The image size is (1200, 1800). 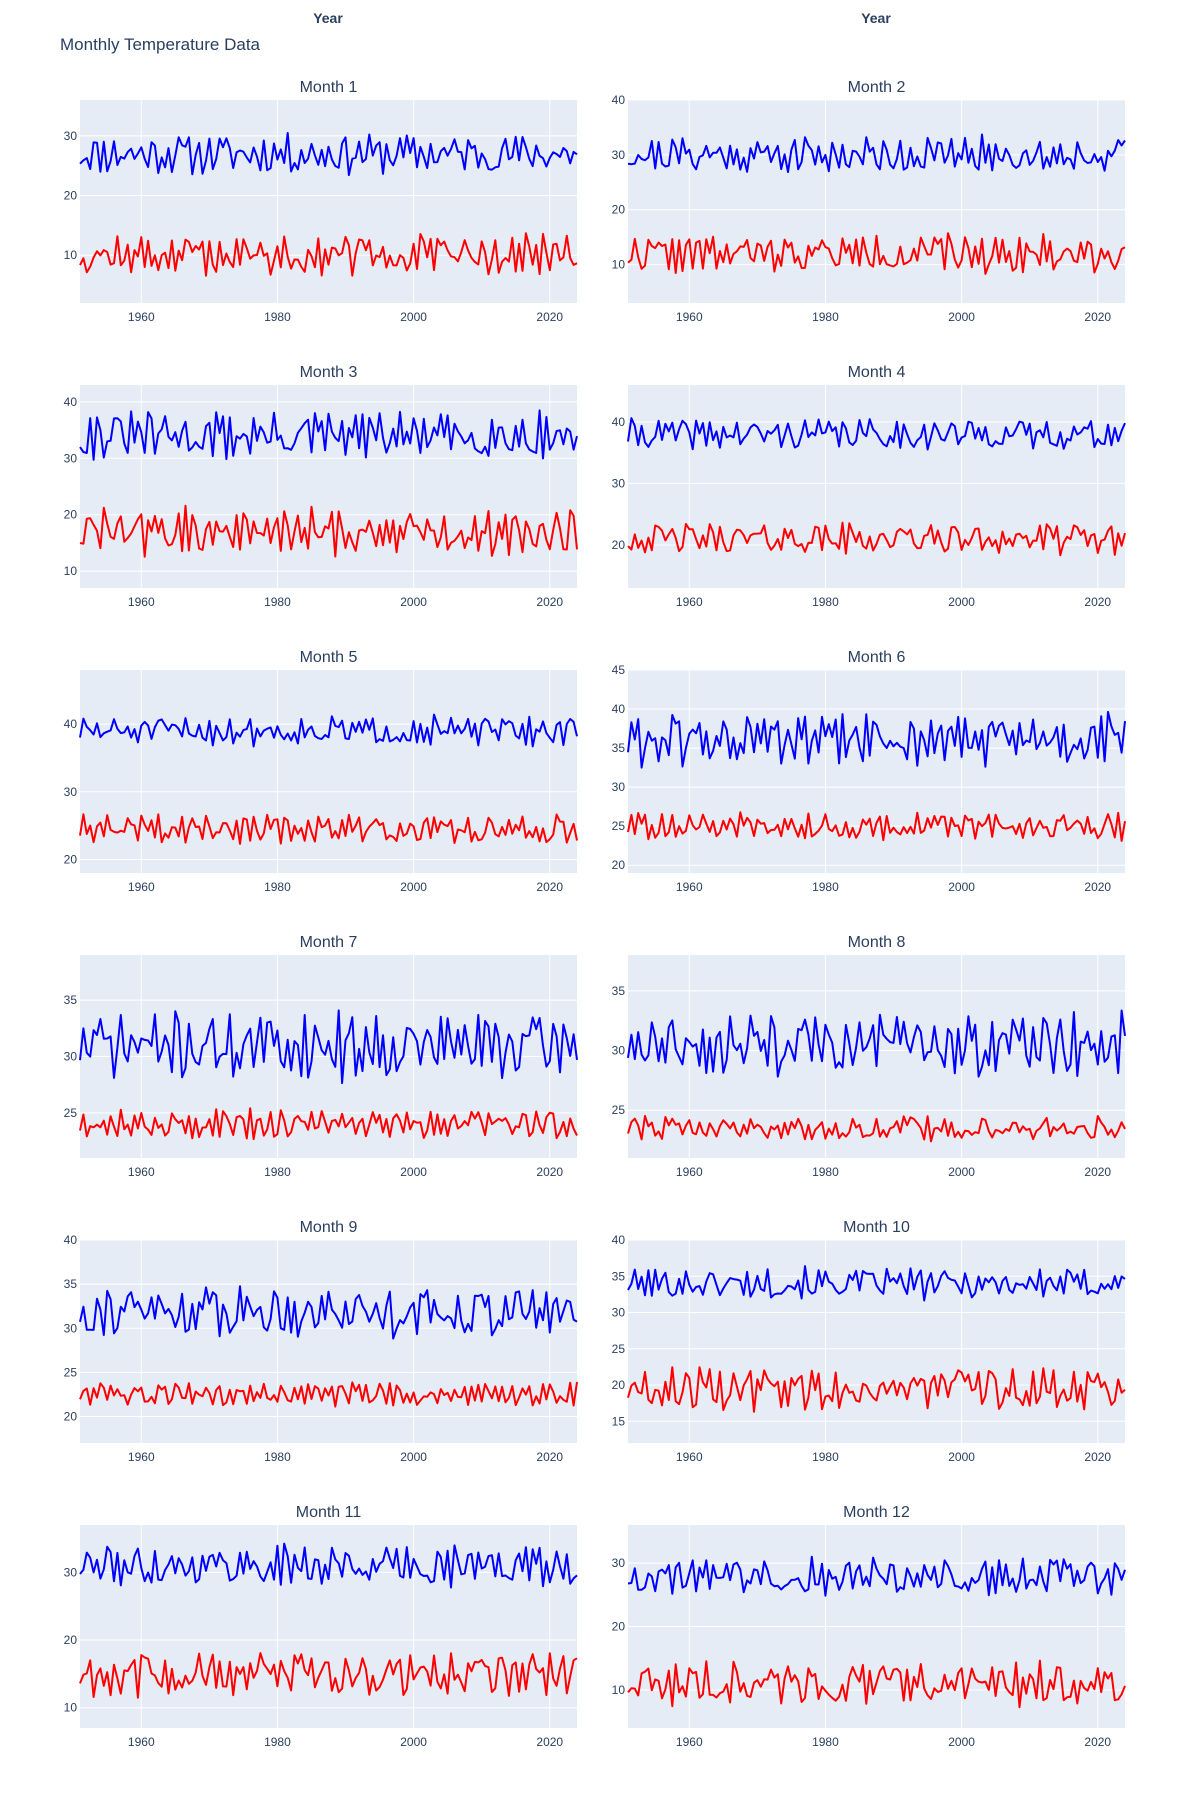 I want to click on subplot-title: Month 2, so click(x=877, y=87).